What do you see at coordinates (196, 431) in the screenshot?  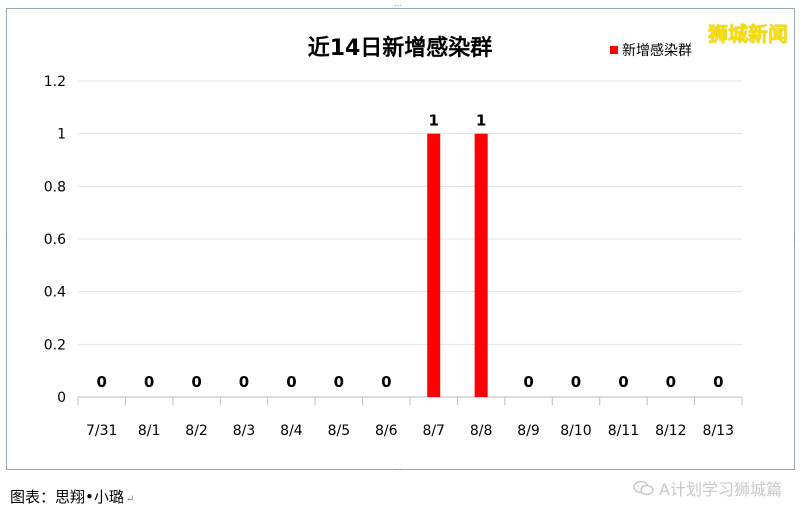 I see `x-tick-label: 8/2` at bounding box center [196, 431].